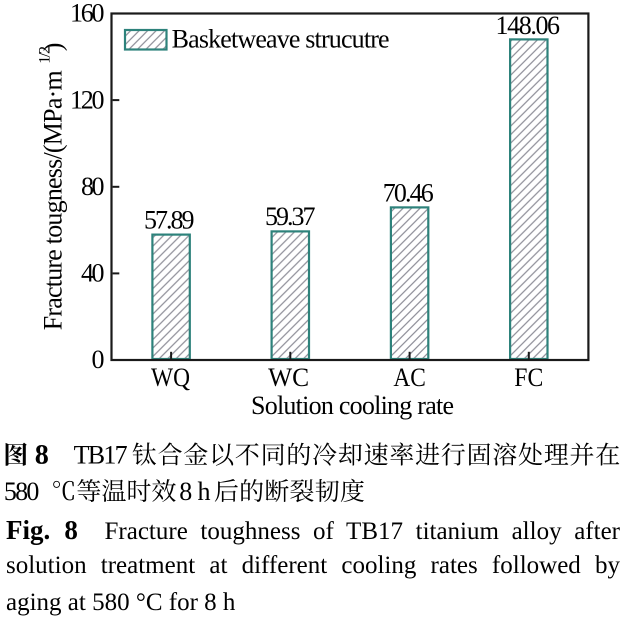  What do you see at coordinates (408, 192) in the screenshot?
I see `svg-text: 70.46` at bounding box center [408, 192].